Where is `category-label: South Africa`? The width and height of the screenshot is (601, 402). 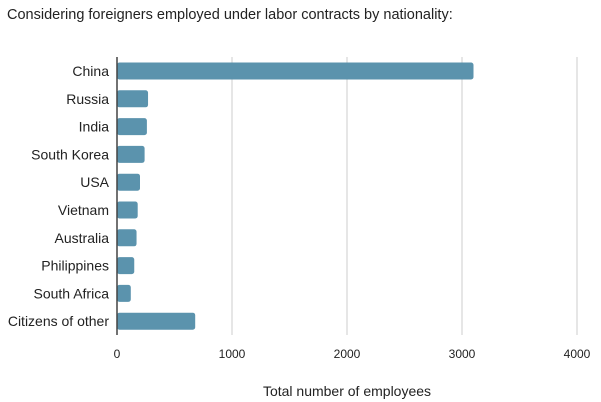 category-label: South Africa is located at coordinates (72, 293).